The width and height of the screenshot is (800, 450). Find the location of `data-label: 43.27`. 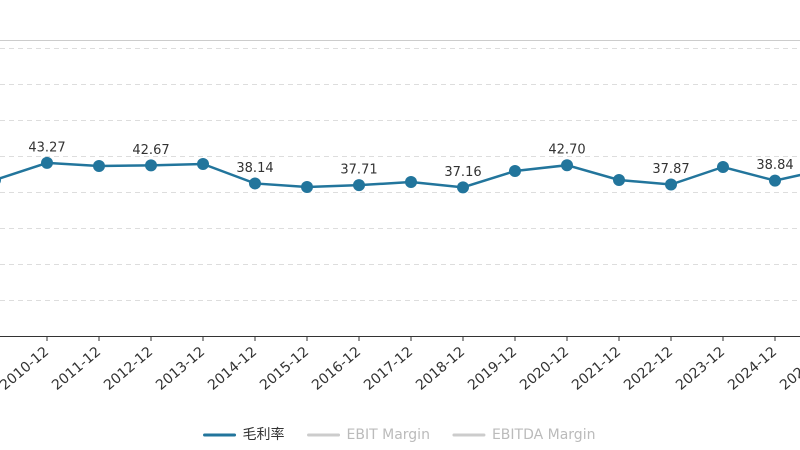

data-label: 43.27 is located at coordinates (46, 147).